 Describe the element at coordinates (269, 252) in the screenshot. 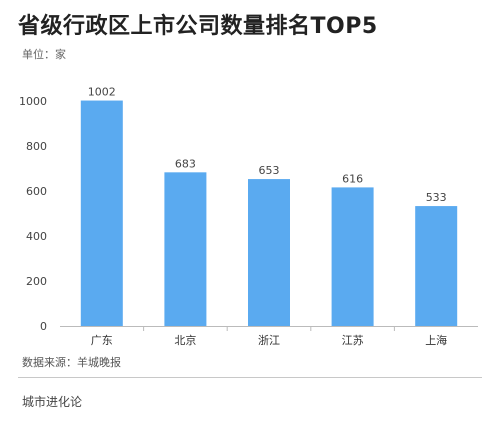

I see `bar-浙江` at that location.